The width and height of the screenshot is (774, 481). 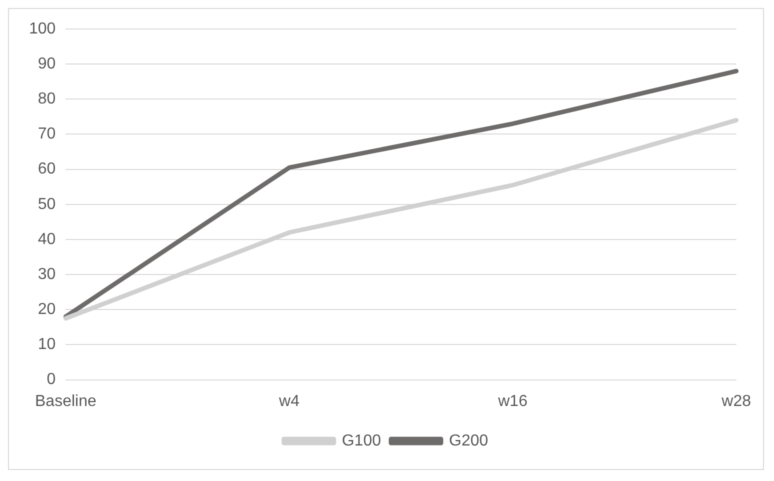 I want to click on x-tick-label: w4, so click(x=289, y=401).